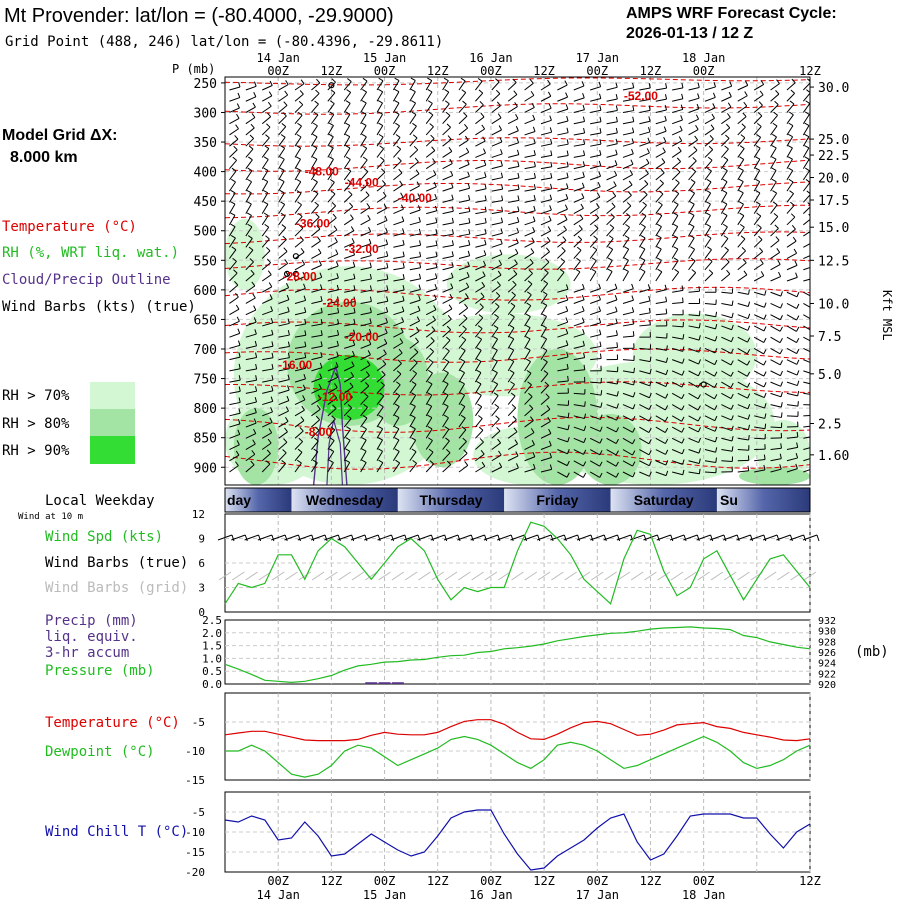  What do you see at coordinates (517, 238) in the screenshot?
I see `isotherm-line` at bounding box center [517, 238].